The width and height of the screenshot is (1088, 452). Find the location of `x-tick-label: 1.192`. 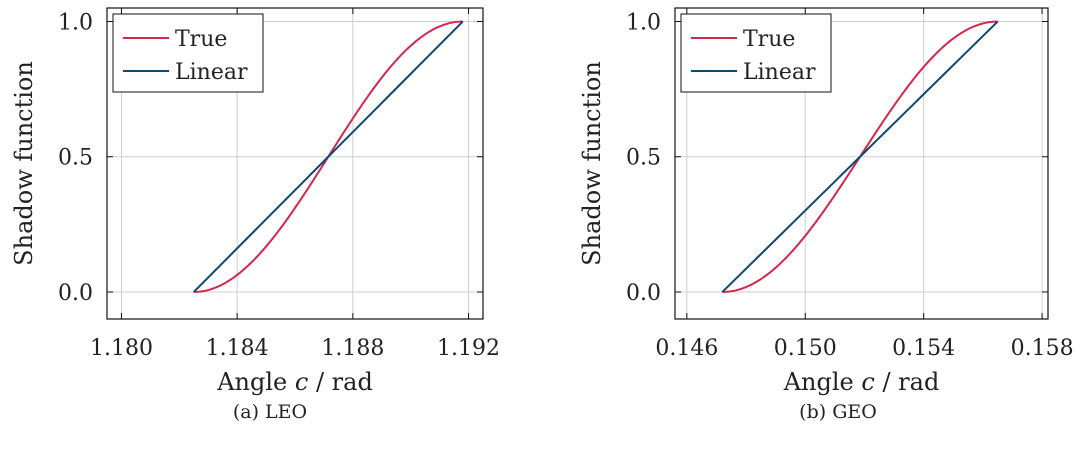

x-tick-label: 1.192 is located at coordinates (468, 348).